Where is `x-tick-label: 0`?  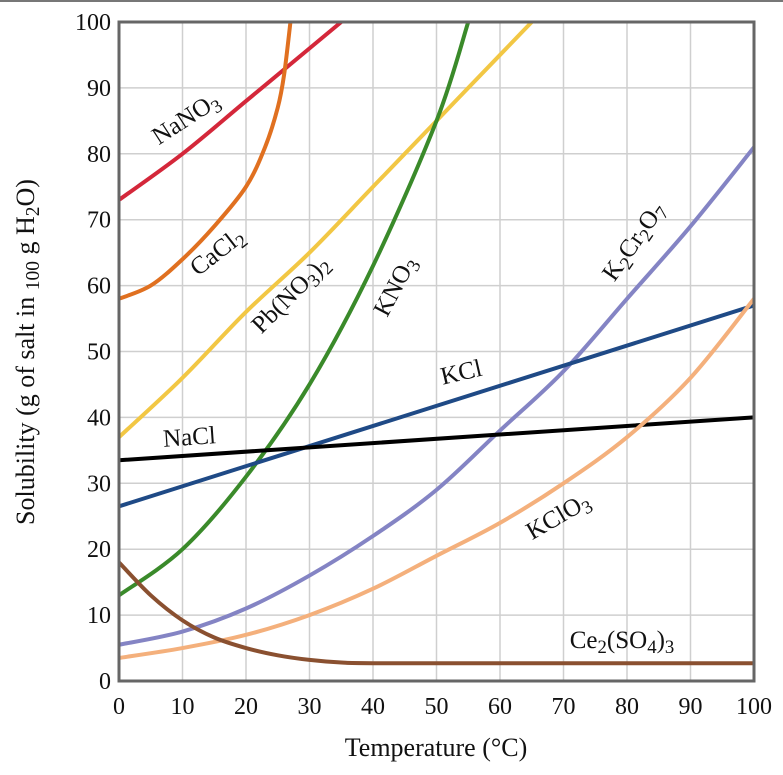
x-tick-label: 0 is located at coordinates (119, 707).